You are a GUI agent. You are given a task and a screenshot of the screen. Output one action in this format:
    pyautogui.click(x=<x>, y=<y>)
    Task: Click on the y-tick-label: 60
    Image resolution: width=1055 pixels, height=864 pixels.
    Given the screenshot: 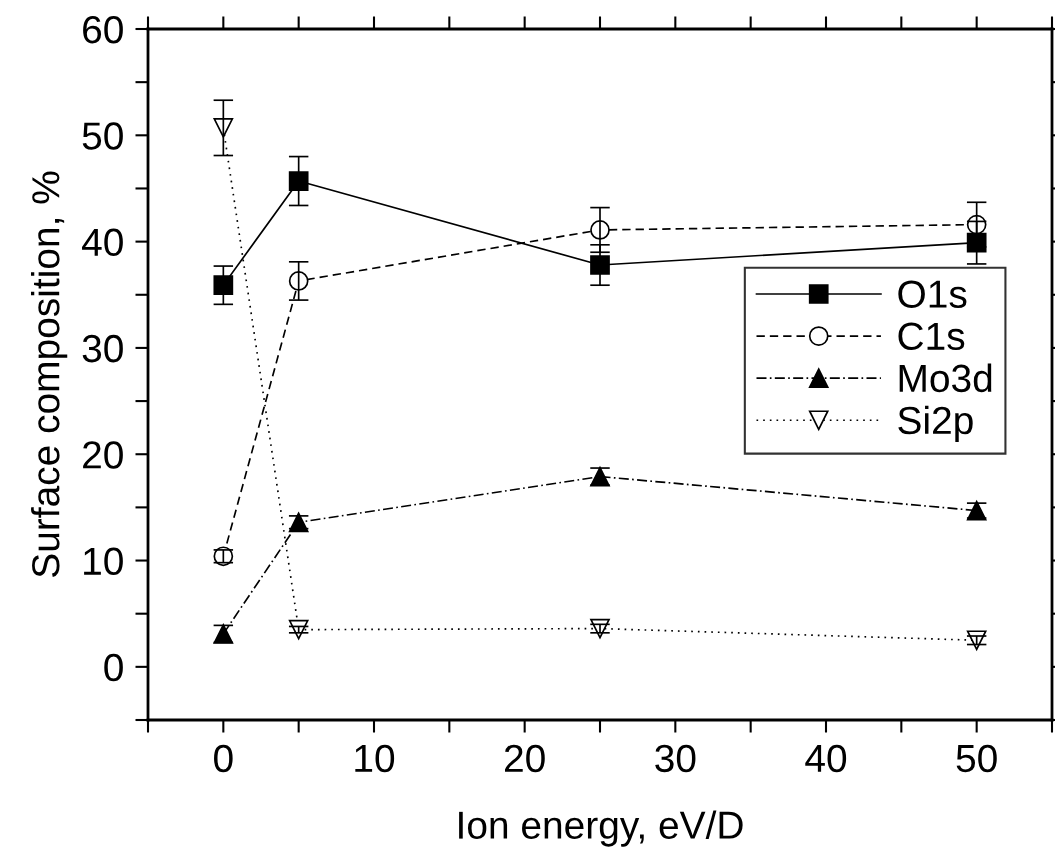 What is the action you would take?
    pyautogui.click(x=103, y=29)
    